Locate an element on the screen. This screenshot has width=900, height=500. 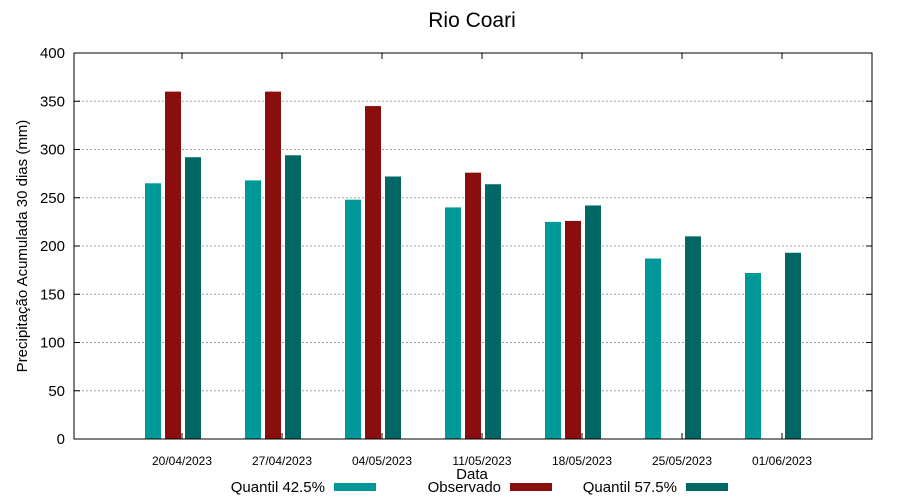
bar-quantil-42-5--3 is located at coordinates (453, 323).